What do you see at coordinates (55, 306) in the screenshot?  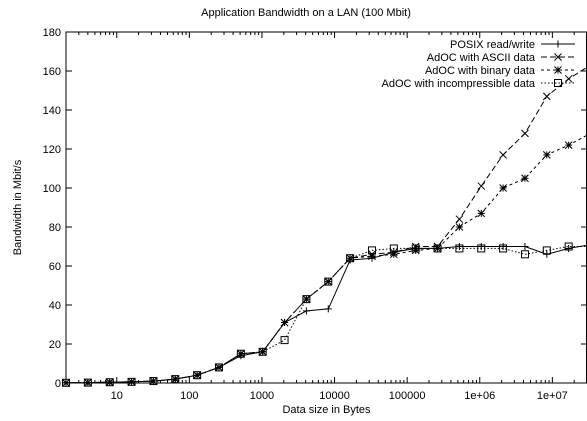 I see `y-tick-label: 40` at bounding box center [55, 306].